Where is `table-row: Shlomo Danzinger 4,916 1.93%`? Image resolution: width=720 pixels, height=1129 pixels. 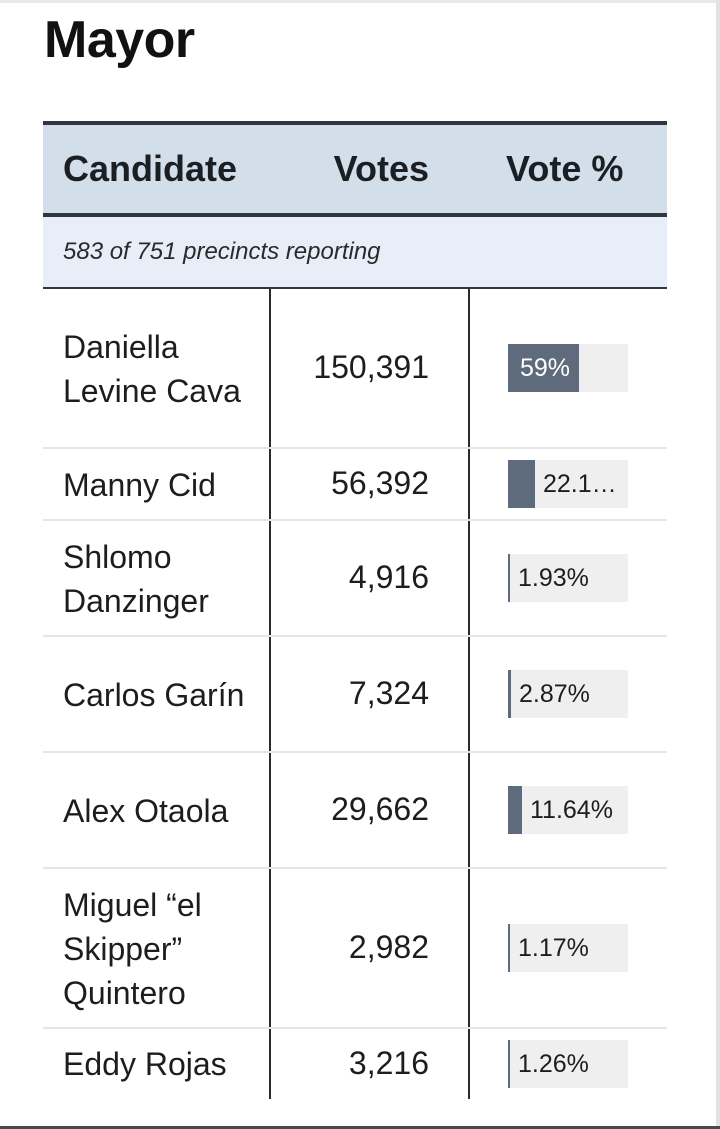
table-row: Shlomo Danzinger 4,916 1.93% is located at coordinates (355, 579).